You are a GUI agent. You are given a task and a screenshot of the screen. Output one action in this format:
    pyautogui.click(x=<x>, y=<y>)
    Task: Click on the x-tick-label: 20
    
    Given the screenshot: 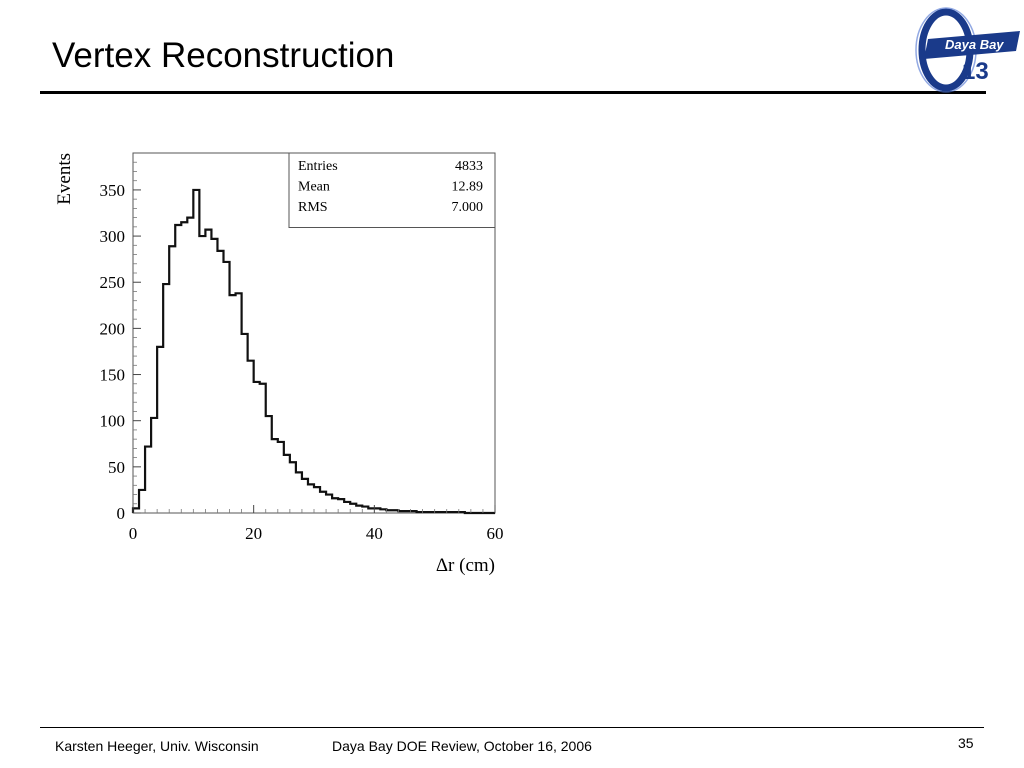 What is the action you would take?
    pyautogui.click(x=253, y=533)
    